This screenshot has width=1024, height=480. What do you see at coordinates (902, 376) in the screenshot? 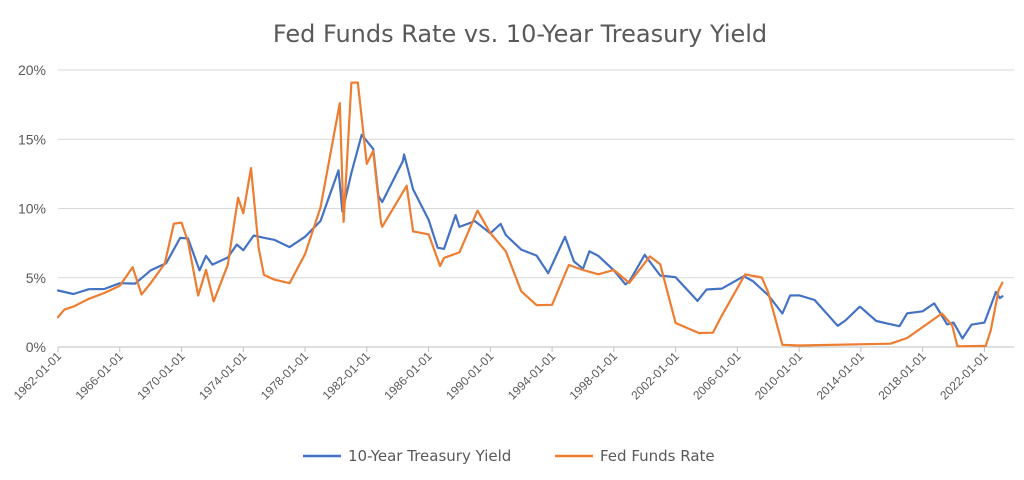
I see `x-tick-label: 2018-01-01` at bounding box center [902, 376].